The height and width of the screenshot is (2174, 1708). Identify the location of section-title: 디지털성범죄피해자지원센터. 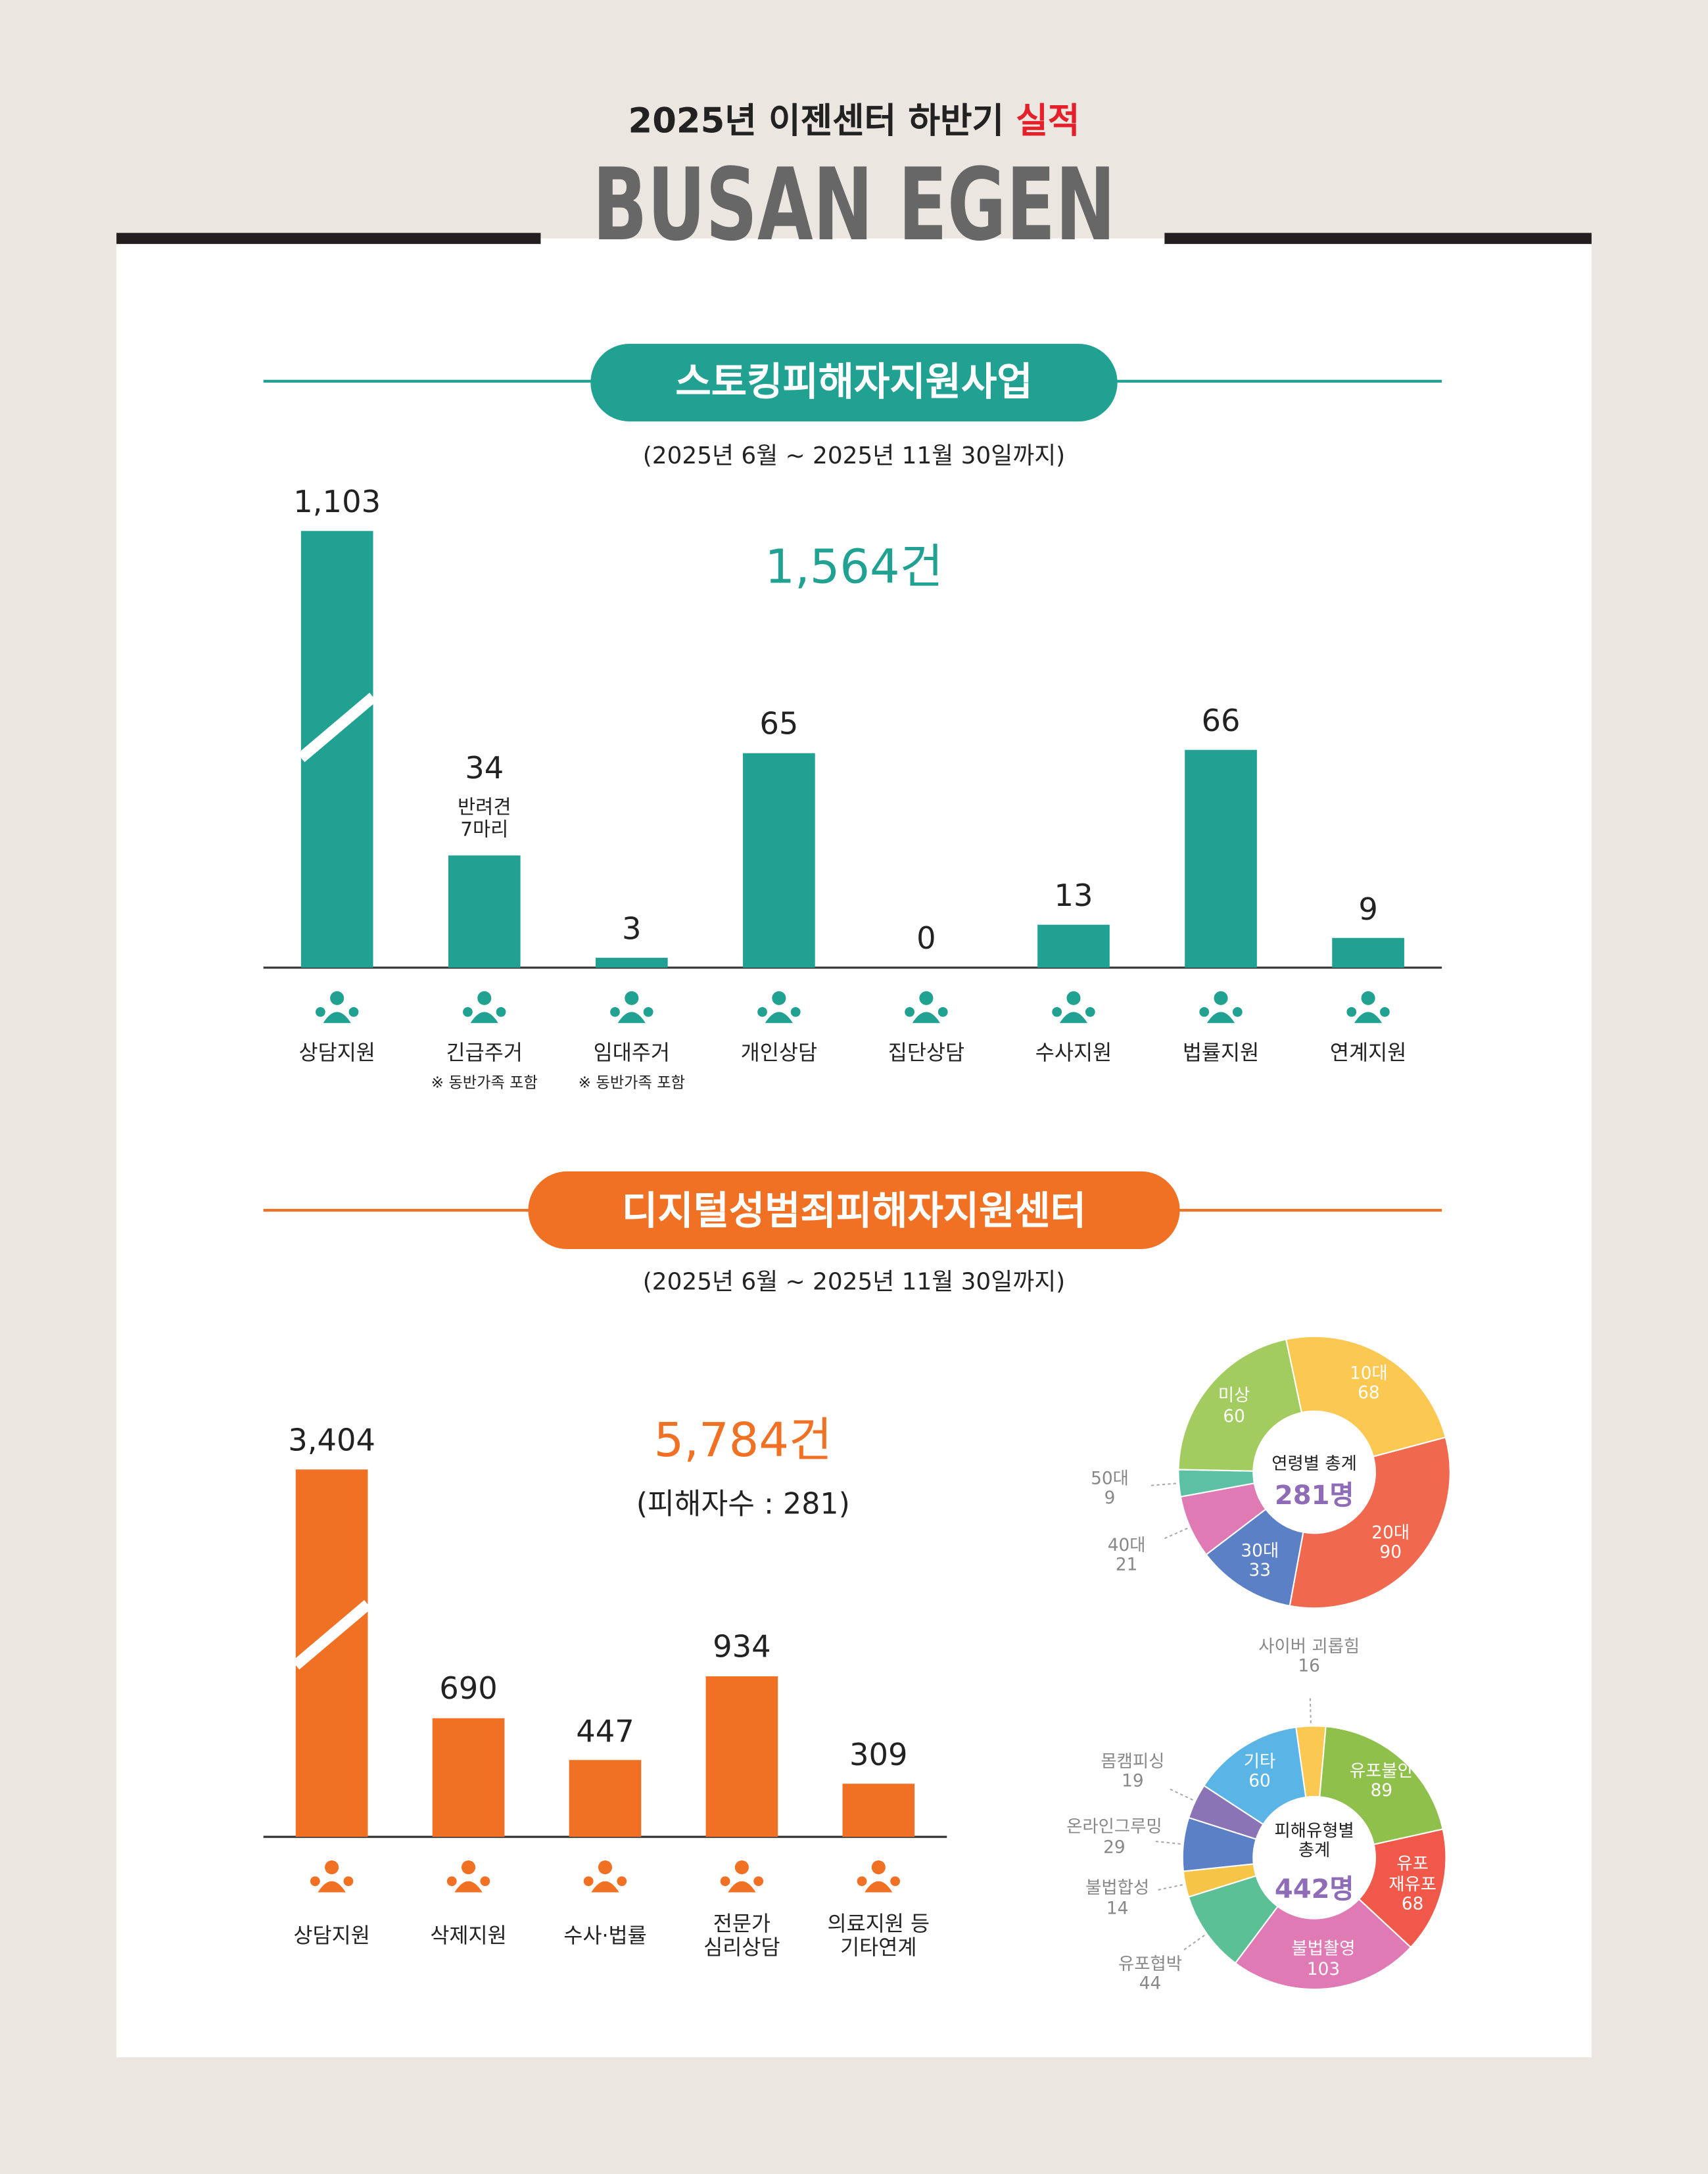
(854, 1211).